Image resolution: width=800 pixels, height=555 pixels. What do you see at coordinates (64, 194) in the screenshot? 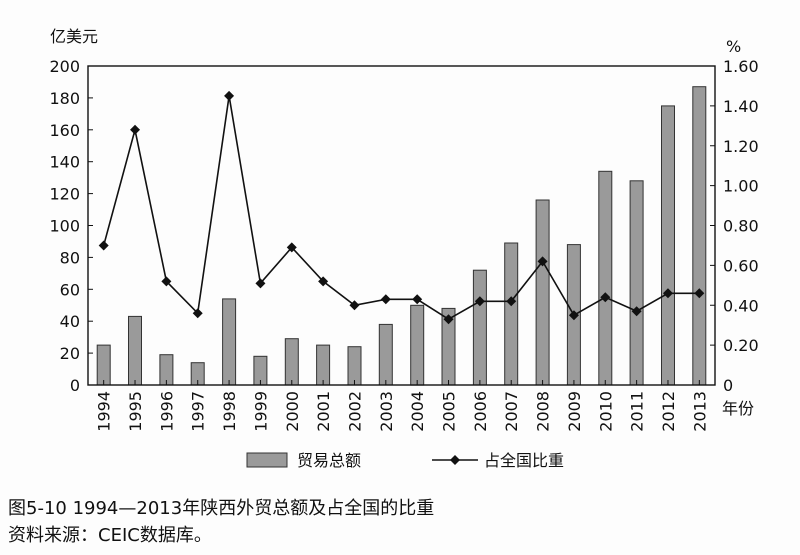
I see `left-tick-label: 120` at bounding box center [64, 194].